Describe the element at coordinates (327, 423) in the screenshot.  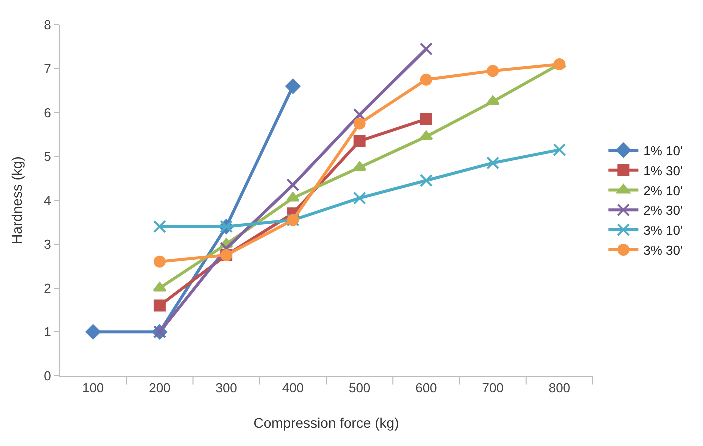
I see `x-axis-title: Compression force (kg)` at that location.